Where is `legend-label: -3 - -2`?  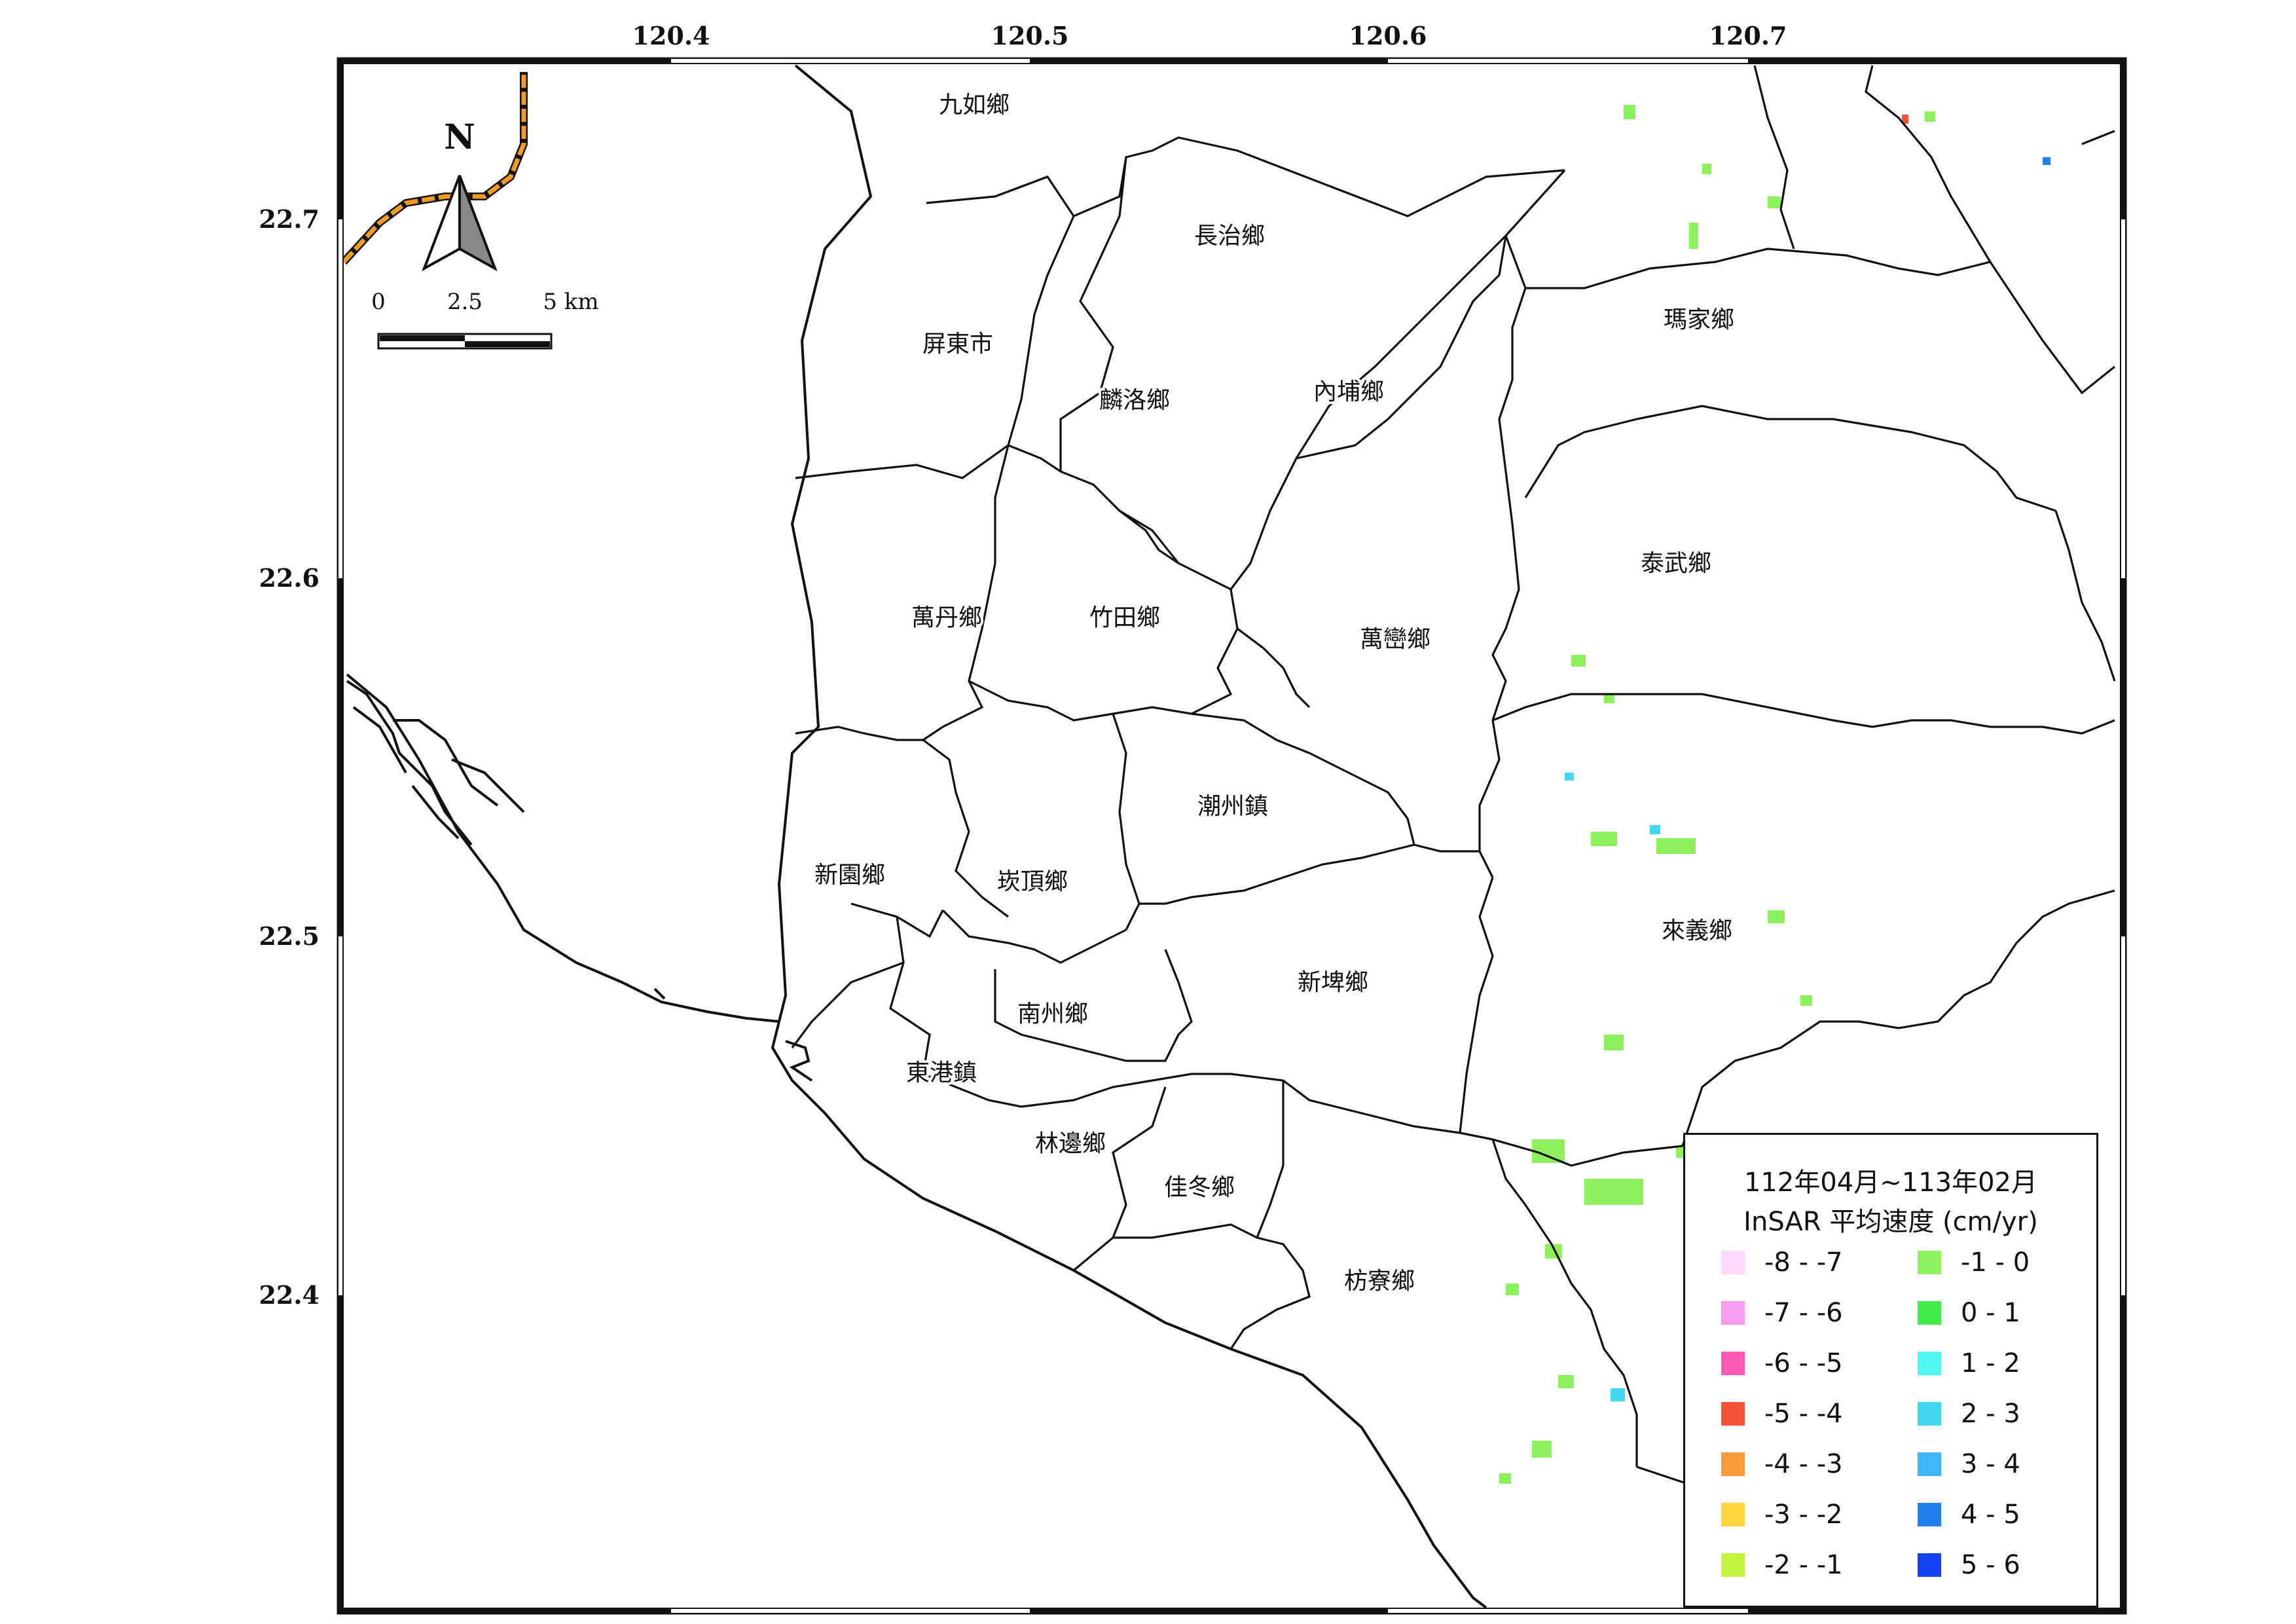 legend-label: -3 - -2 is located at coordinates (1803, 1515).